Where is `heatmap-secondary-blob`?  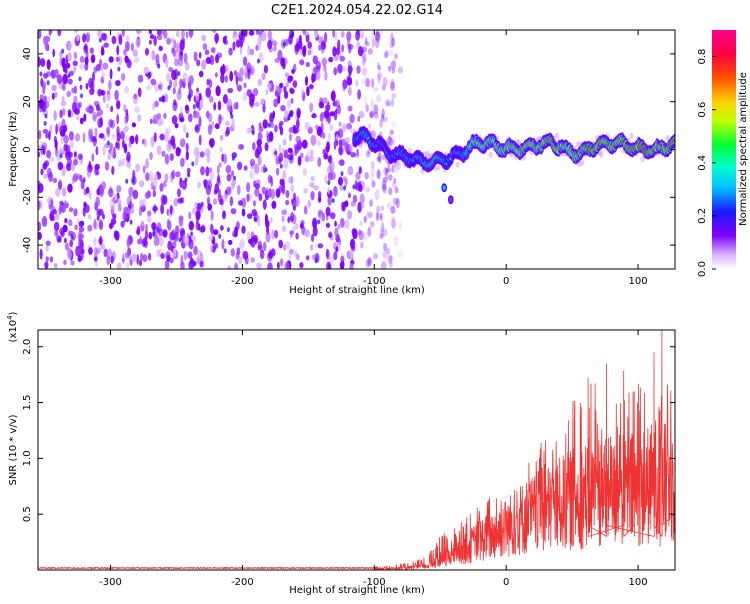
heatmap-secondary-blob is located at coordinates (444, 188).